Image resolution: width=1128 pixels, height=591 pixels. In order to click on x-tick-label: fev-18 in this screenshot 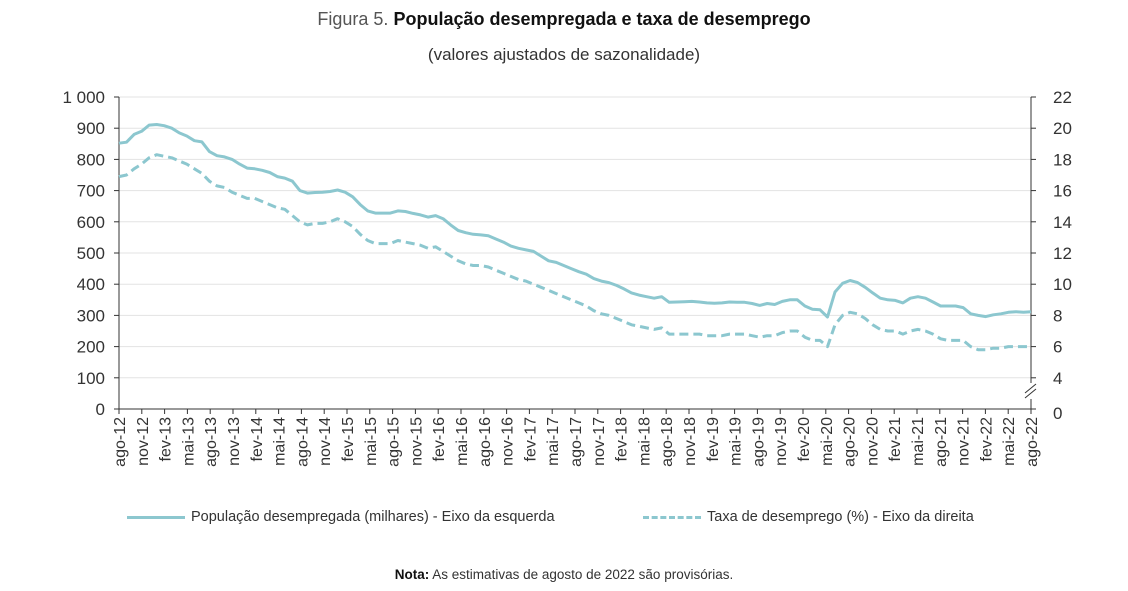, I will do `click(622, 439)`.